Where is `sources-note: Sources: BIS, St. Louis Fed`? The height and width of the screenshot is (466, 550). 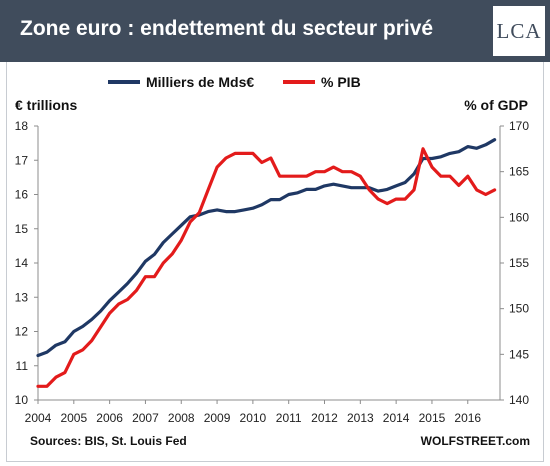
sources-note: Sources: BIS, St. Louis Fed is located at coordinates (108, 441).